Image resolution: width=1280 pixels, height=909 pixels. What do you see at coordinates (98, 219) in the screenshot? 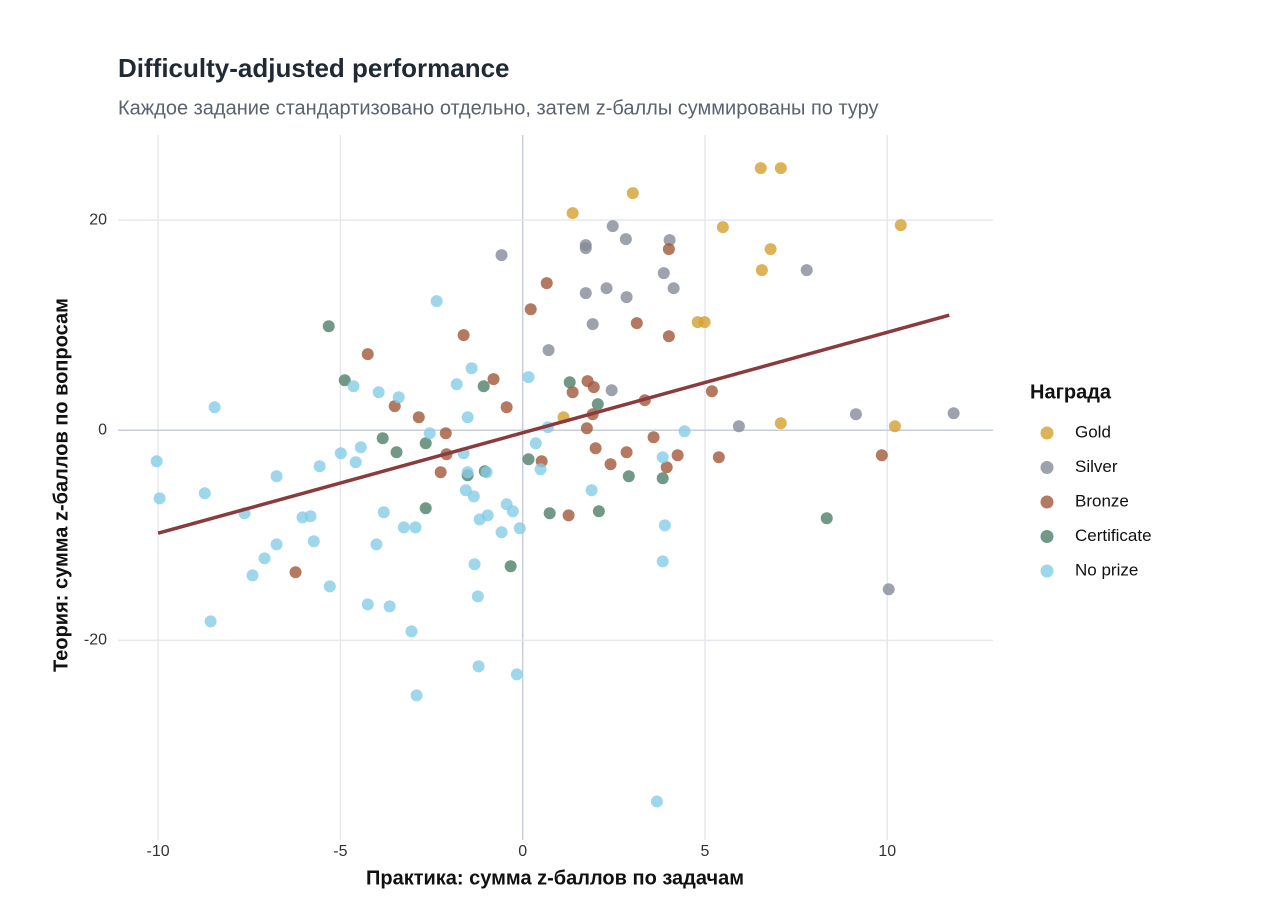
I see `y-tick-label: 20` at bounding box center [98, 219].